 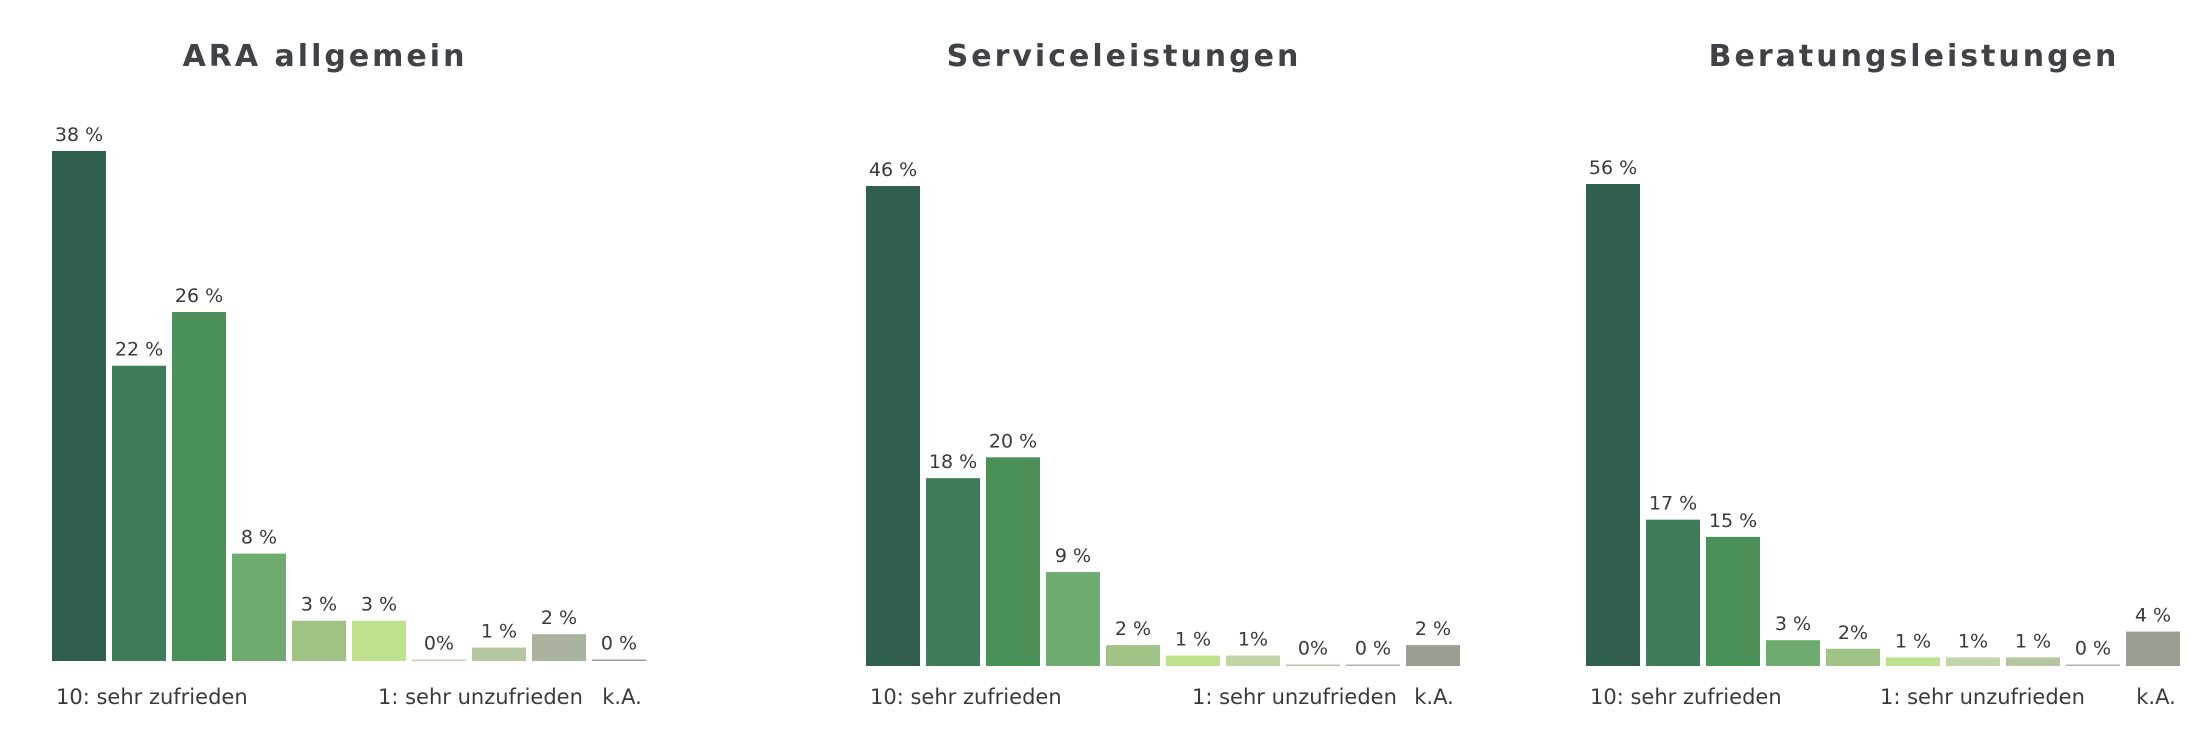 What do you see at coordinates (893, 170) in the screenshot?
I see `bar-value-label: 46 %` at bounding box center [893, 170].